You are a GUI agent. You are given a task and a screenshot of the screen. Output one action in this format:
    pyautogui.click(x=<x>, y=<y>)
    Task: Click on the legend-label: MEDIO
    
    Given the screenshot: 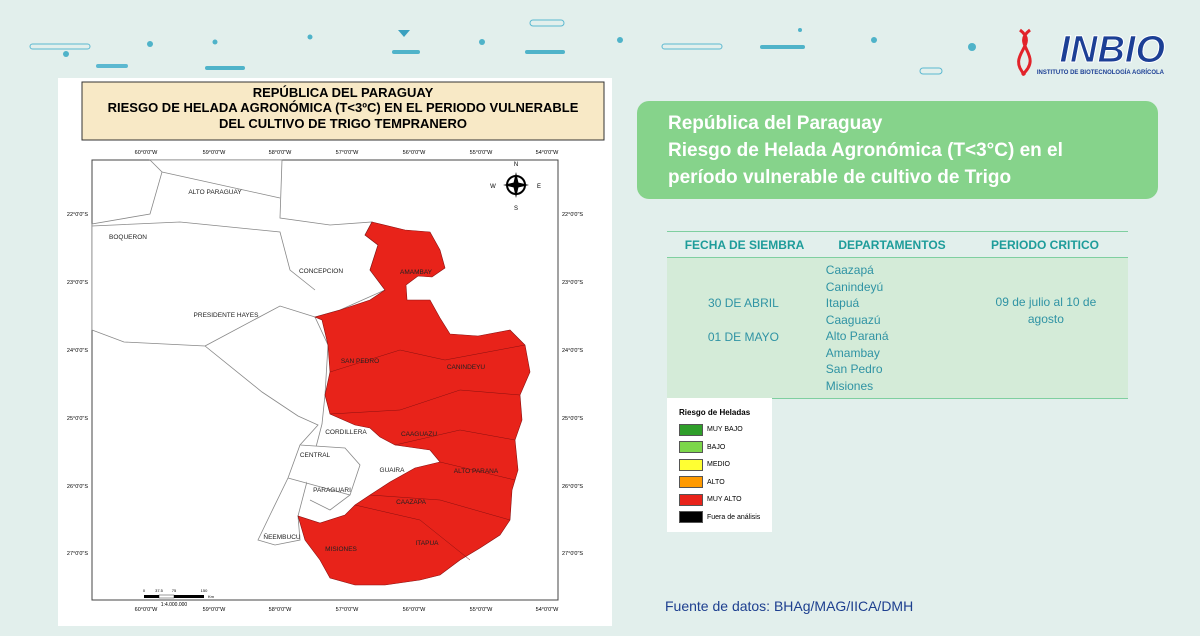 What is the action you would take?
    pyautogui.click(x=718, y=465)
    